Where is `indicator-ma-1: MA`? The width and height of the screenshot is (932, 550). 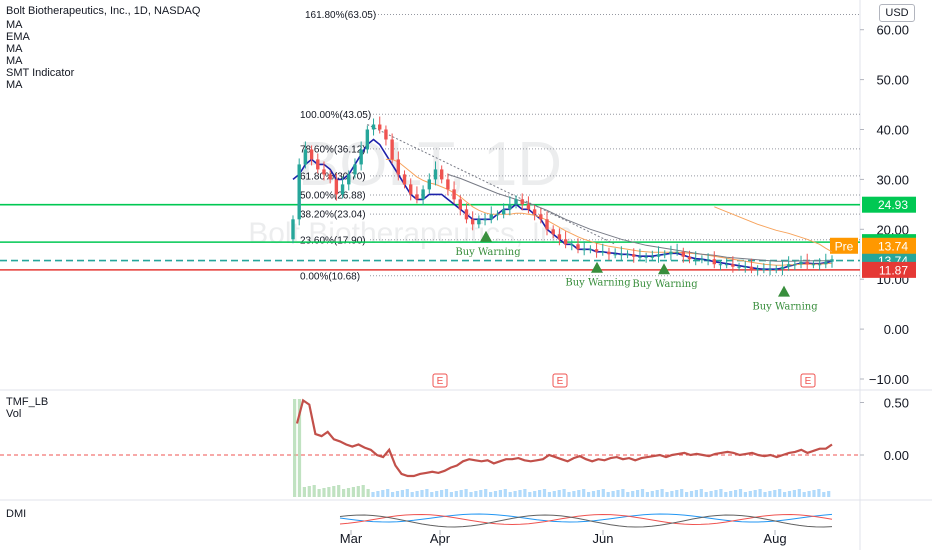
indicator-ma-1: MA is located at coordinates (14, 25).